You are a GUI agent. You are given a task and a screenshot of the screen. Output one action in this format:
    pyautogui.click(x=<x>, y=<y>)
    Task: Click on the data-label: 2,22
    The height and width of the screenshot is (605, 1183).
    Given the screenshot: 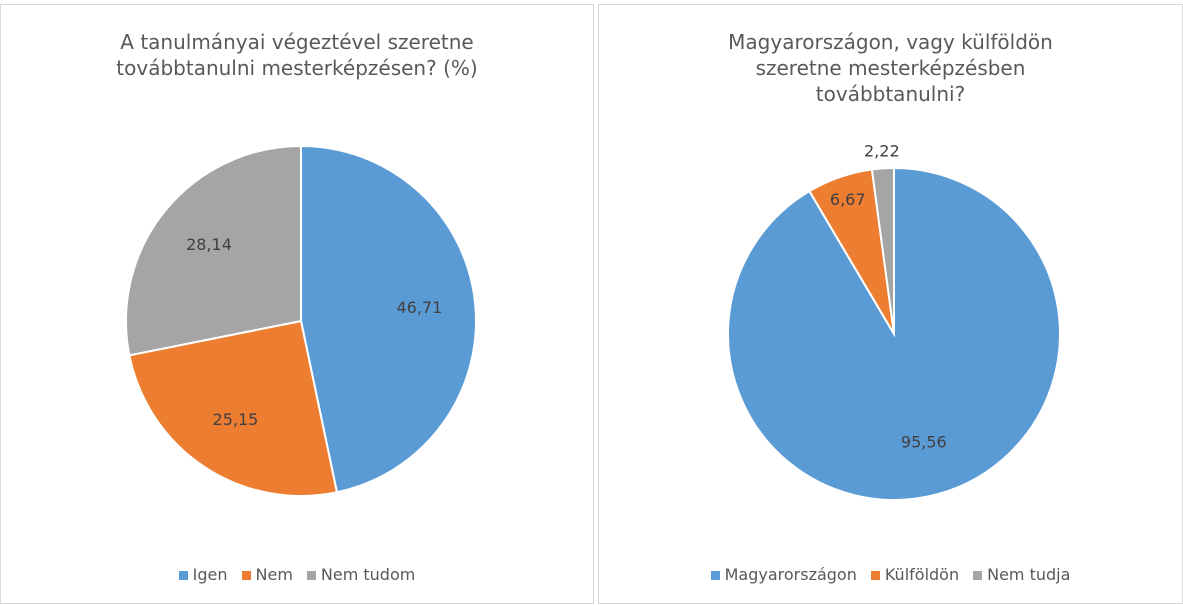 What is the action you would take?
    pyautogui.click(x=882, y=150)
    